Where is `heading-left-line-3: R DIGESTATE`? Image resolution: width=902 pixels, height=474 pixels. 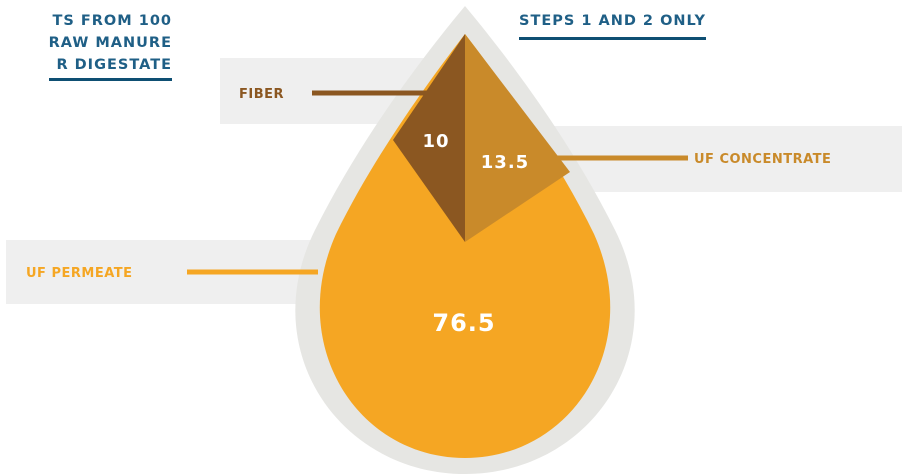 heading-left-line-3: R DIGESTATE is located at coordinates (114, 65).